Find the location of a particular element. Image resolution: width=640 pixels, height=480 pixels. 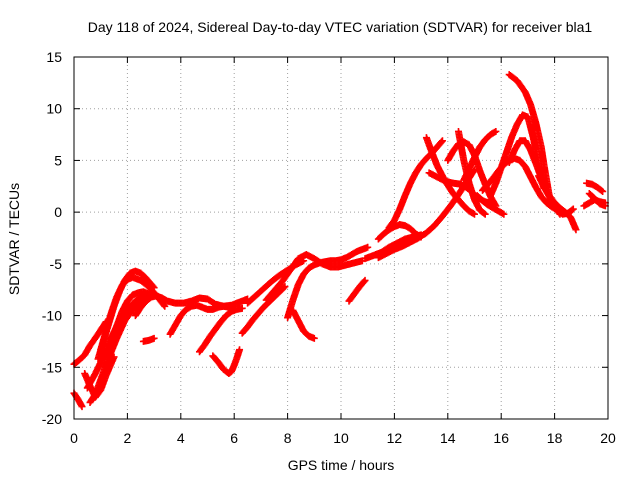

x-tick-label: 16 is located at coordinates (501, 438).